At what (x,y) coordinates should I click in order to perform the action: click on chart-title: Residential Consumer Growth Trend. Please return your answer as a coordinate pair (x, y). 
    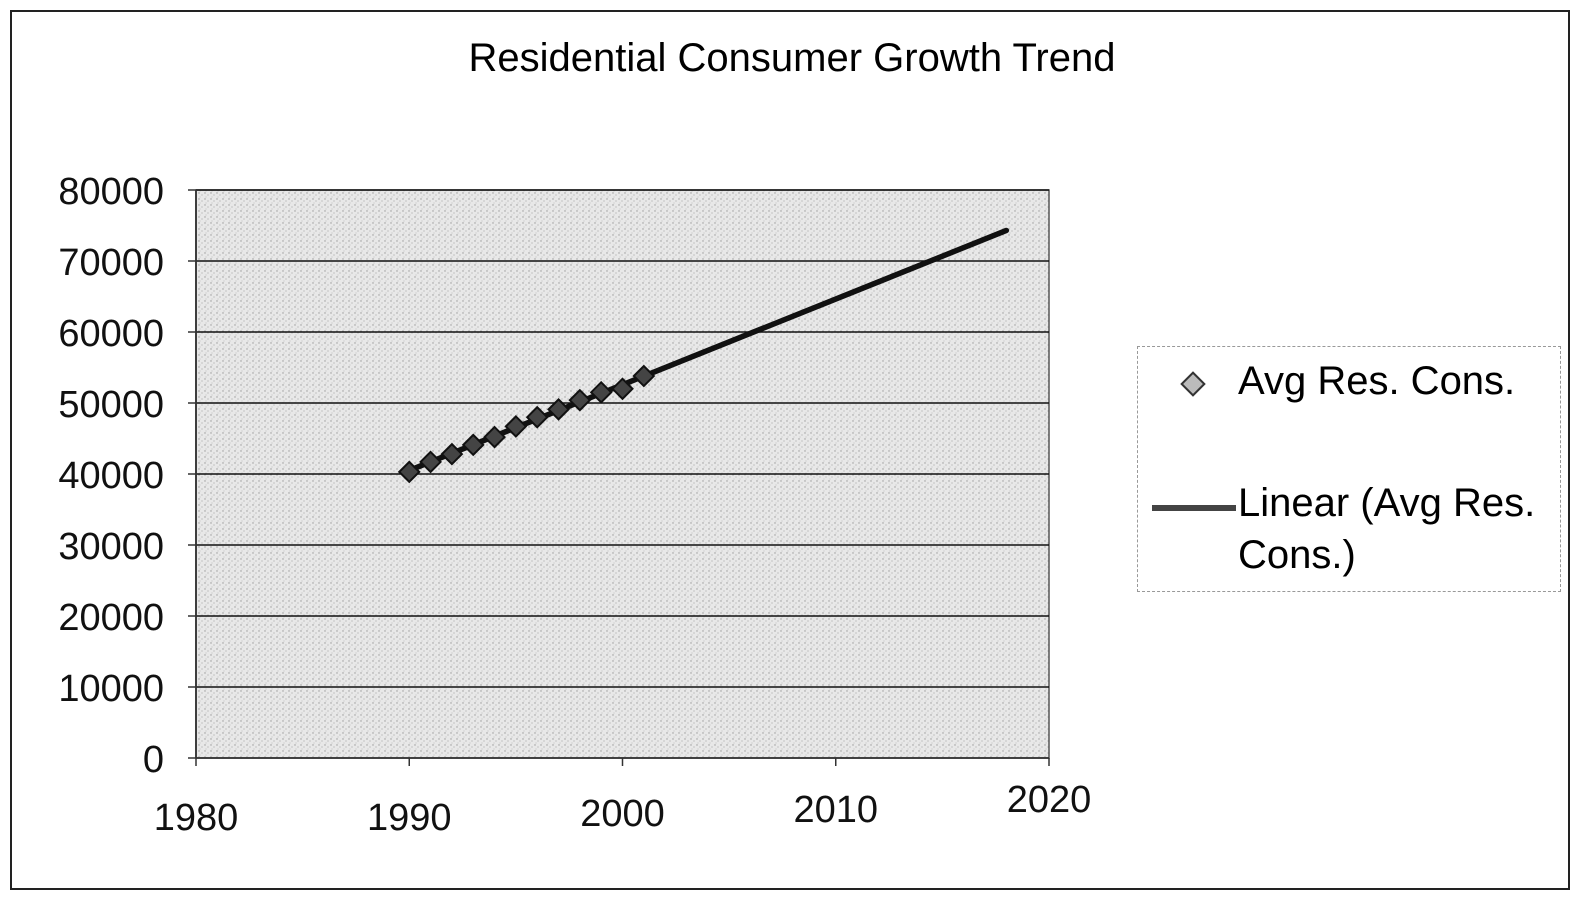
    Looking at the image, I should click on (792, 58).